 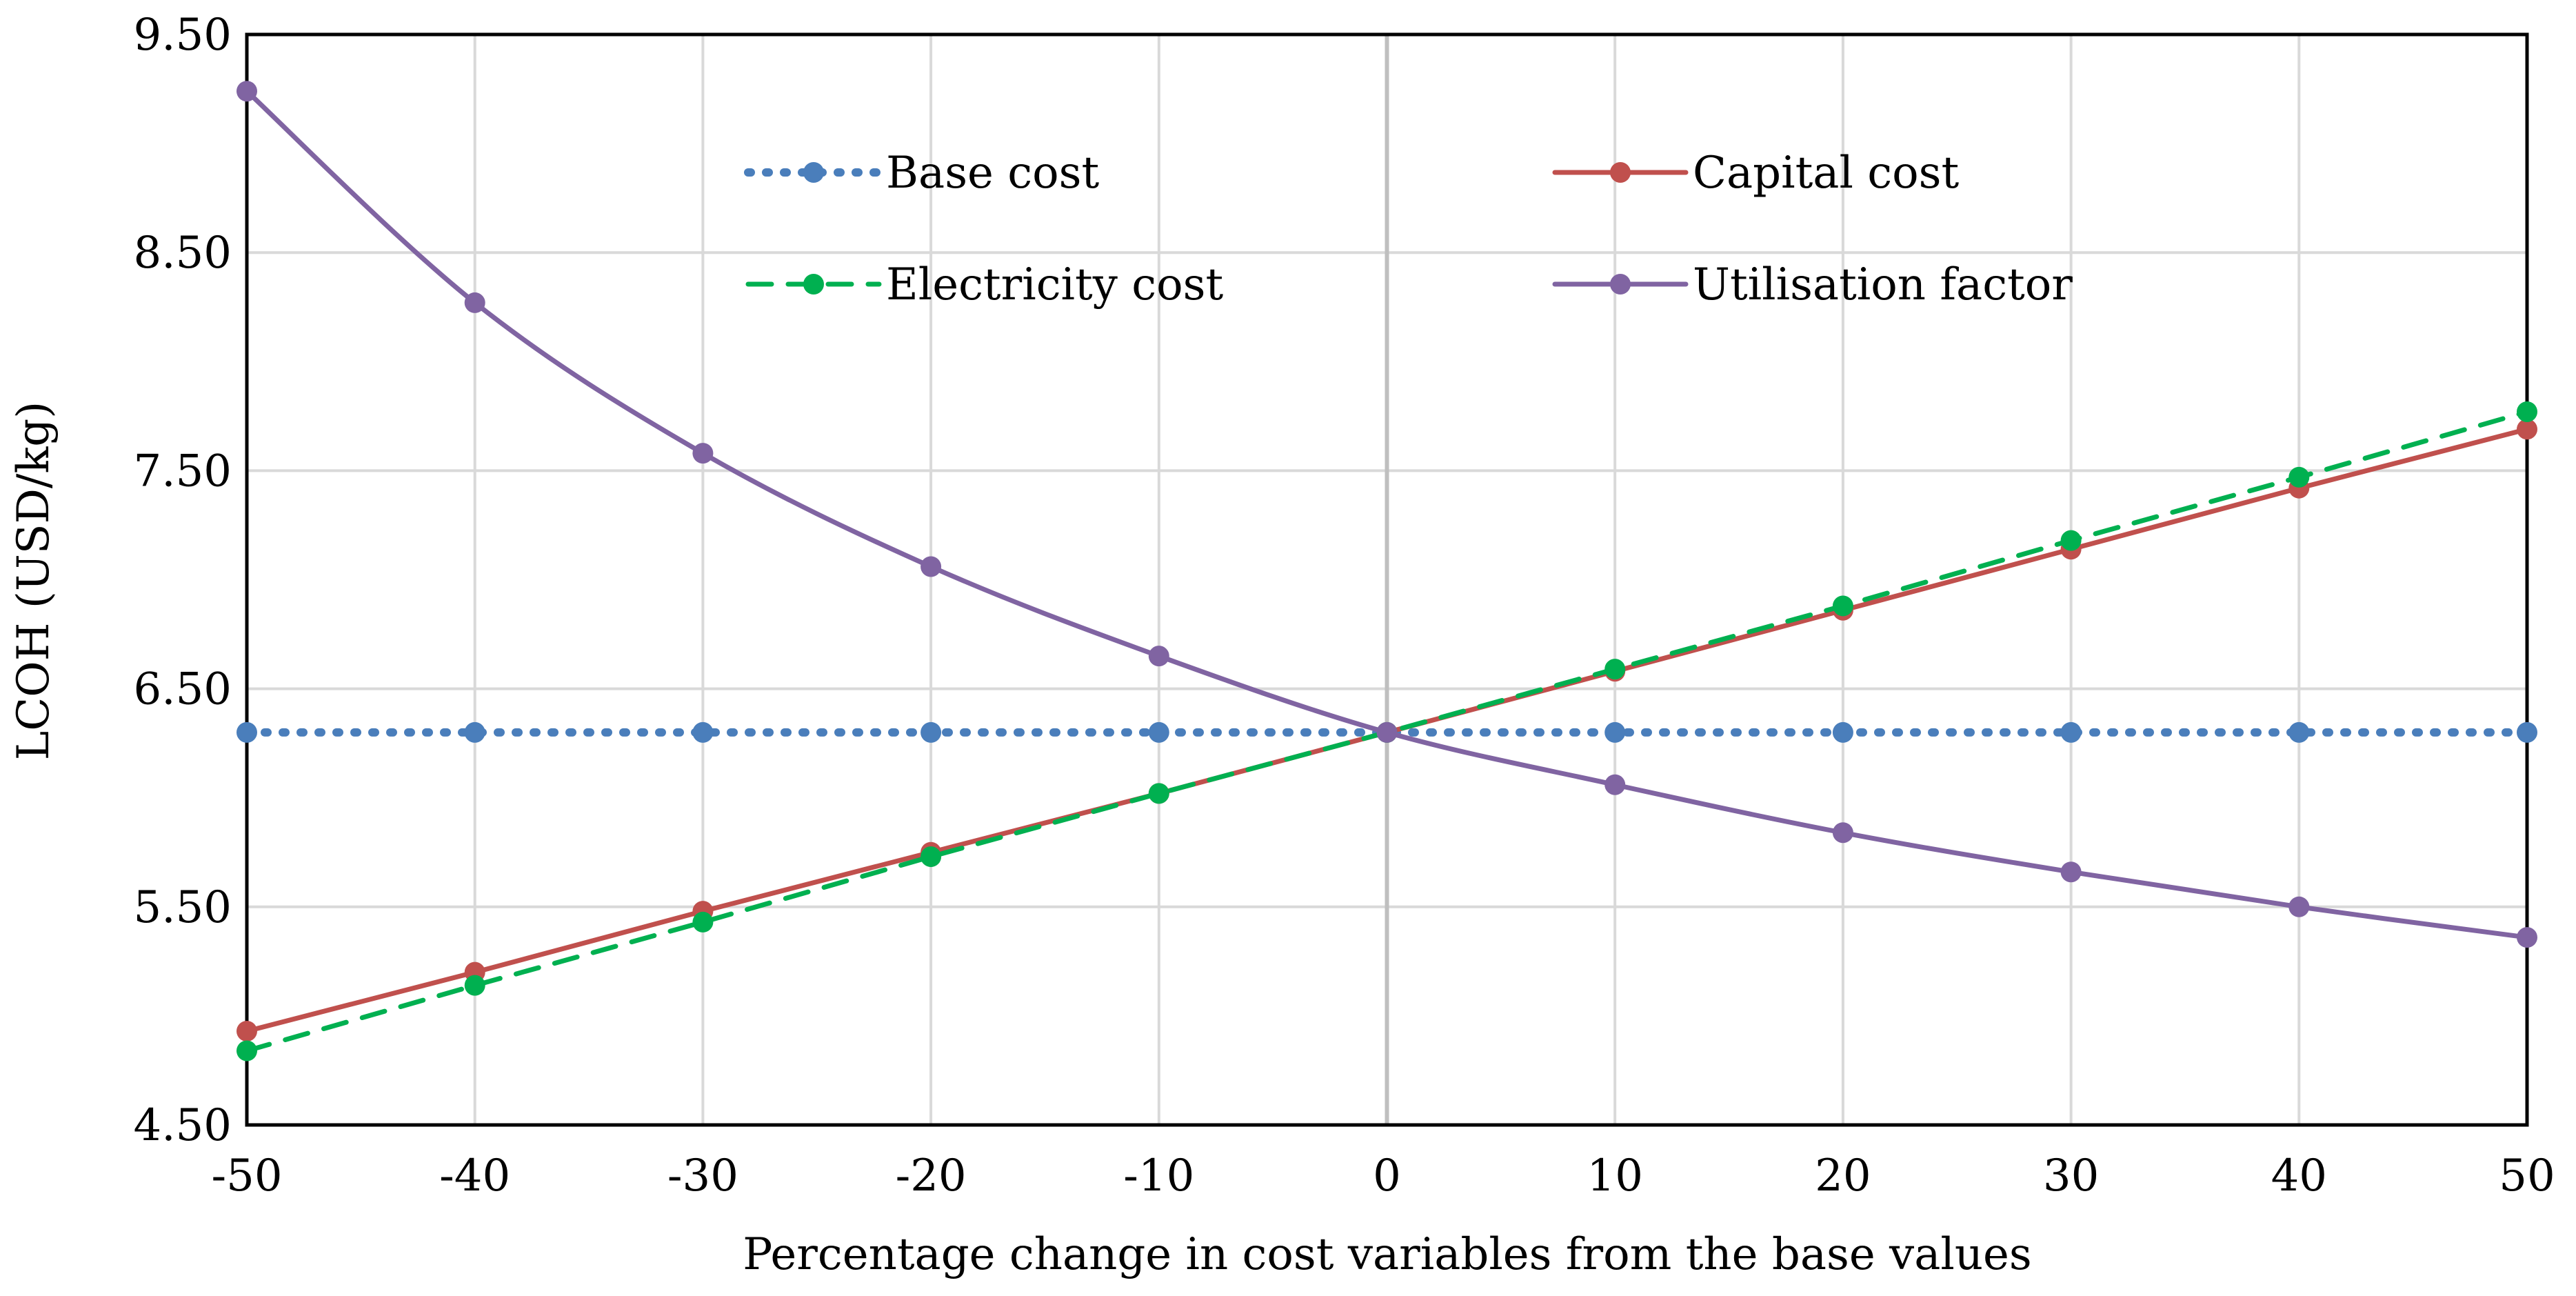 What do you see at coordinates (183, 472) in the screenshot?
I see `y-tick-label: 7.50` at bounding box center [183, 472].